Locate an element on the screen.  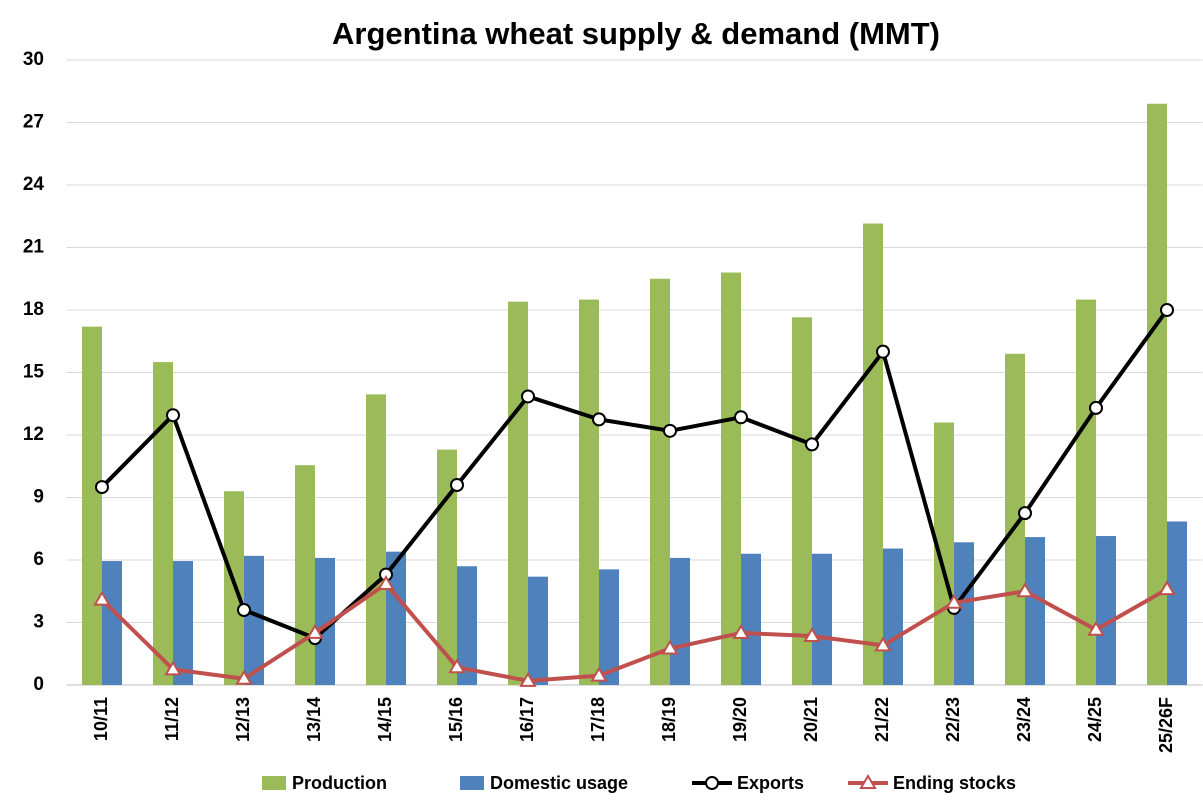
x-tick-label: 15/16 is located at coordinates (456, 719).